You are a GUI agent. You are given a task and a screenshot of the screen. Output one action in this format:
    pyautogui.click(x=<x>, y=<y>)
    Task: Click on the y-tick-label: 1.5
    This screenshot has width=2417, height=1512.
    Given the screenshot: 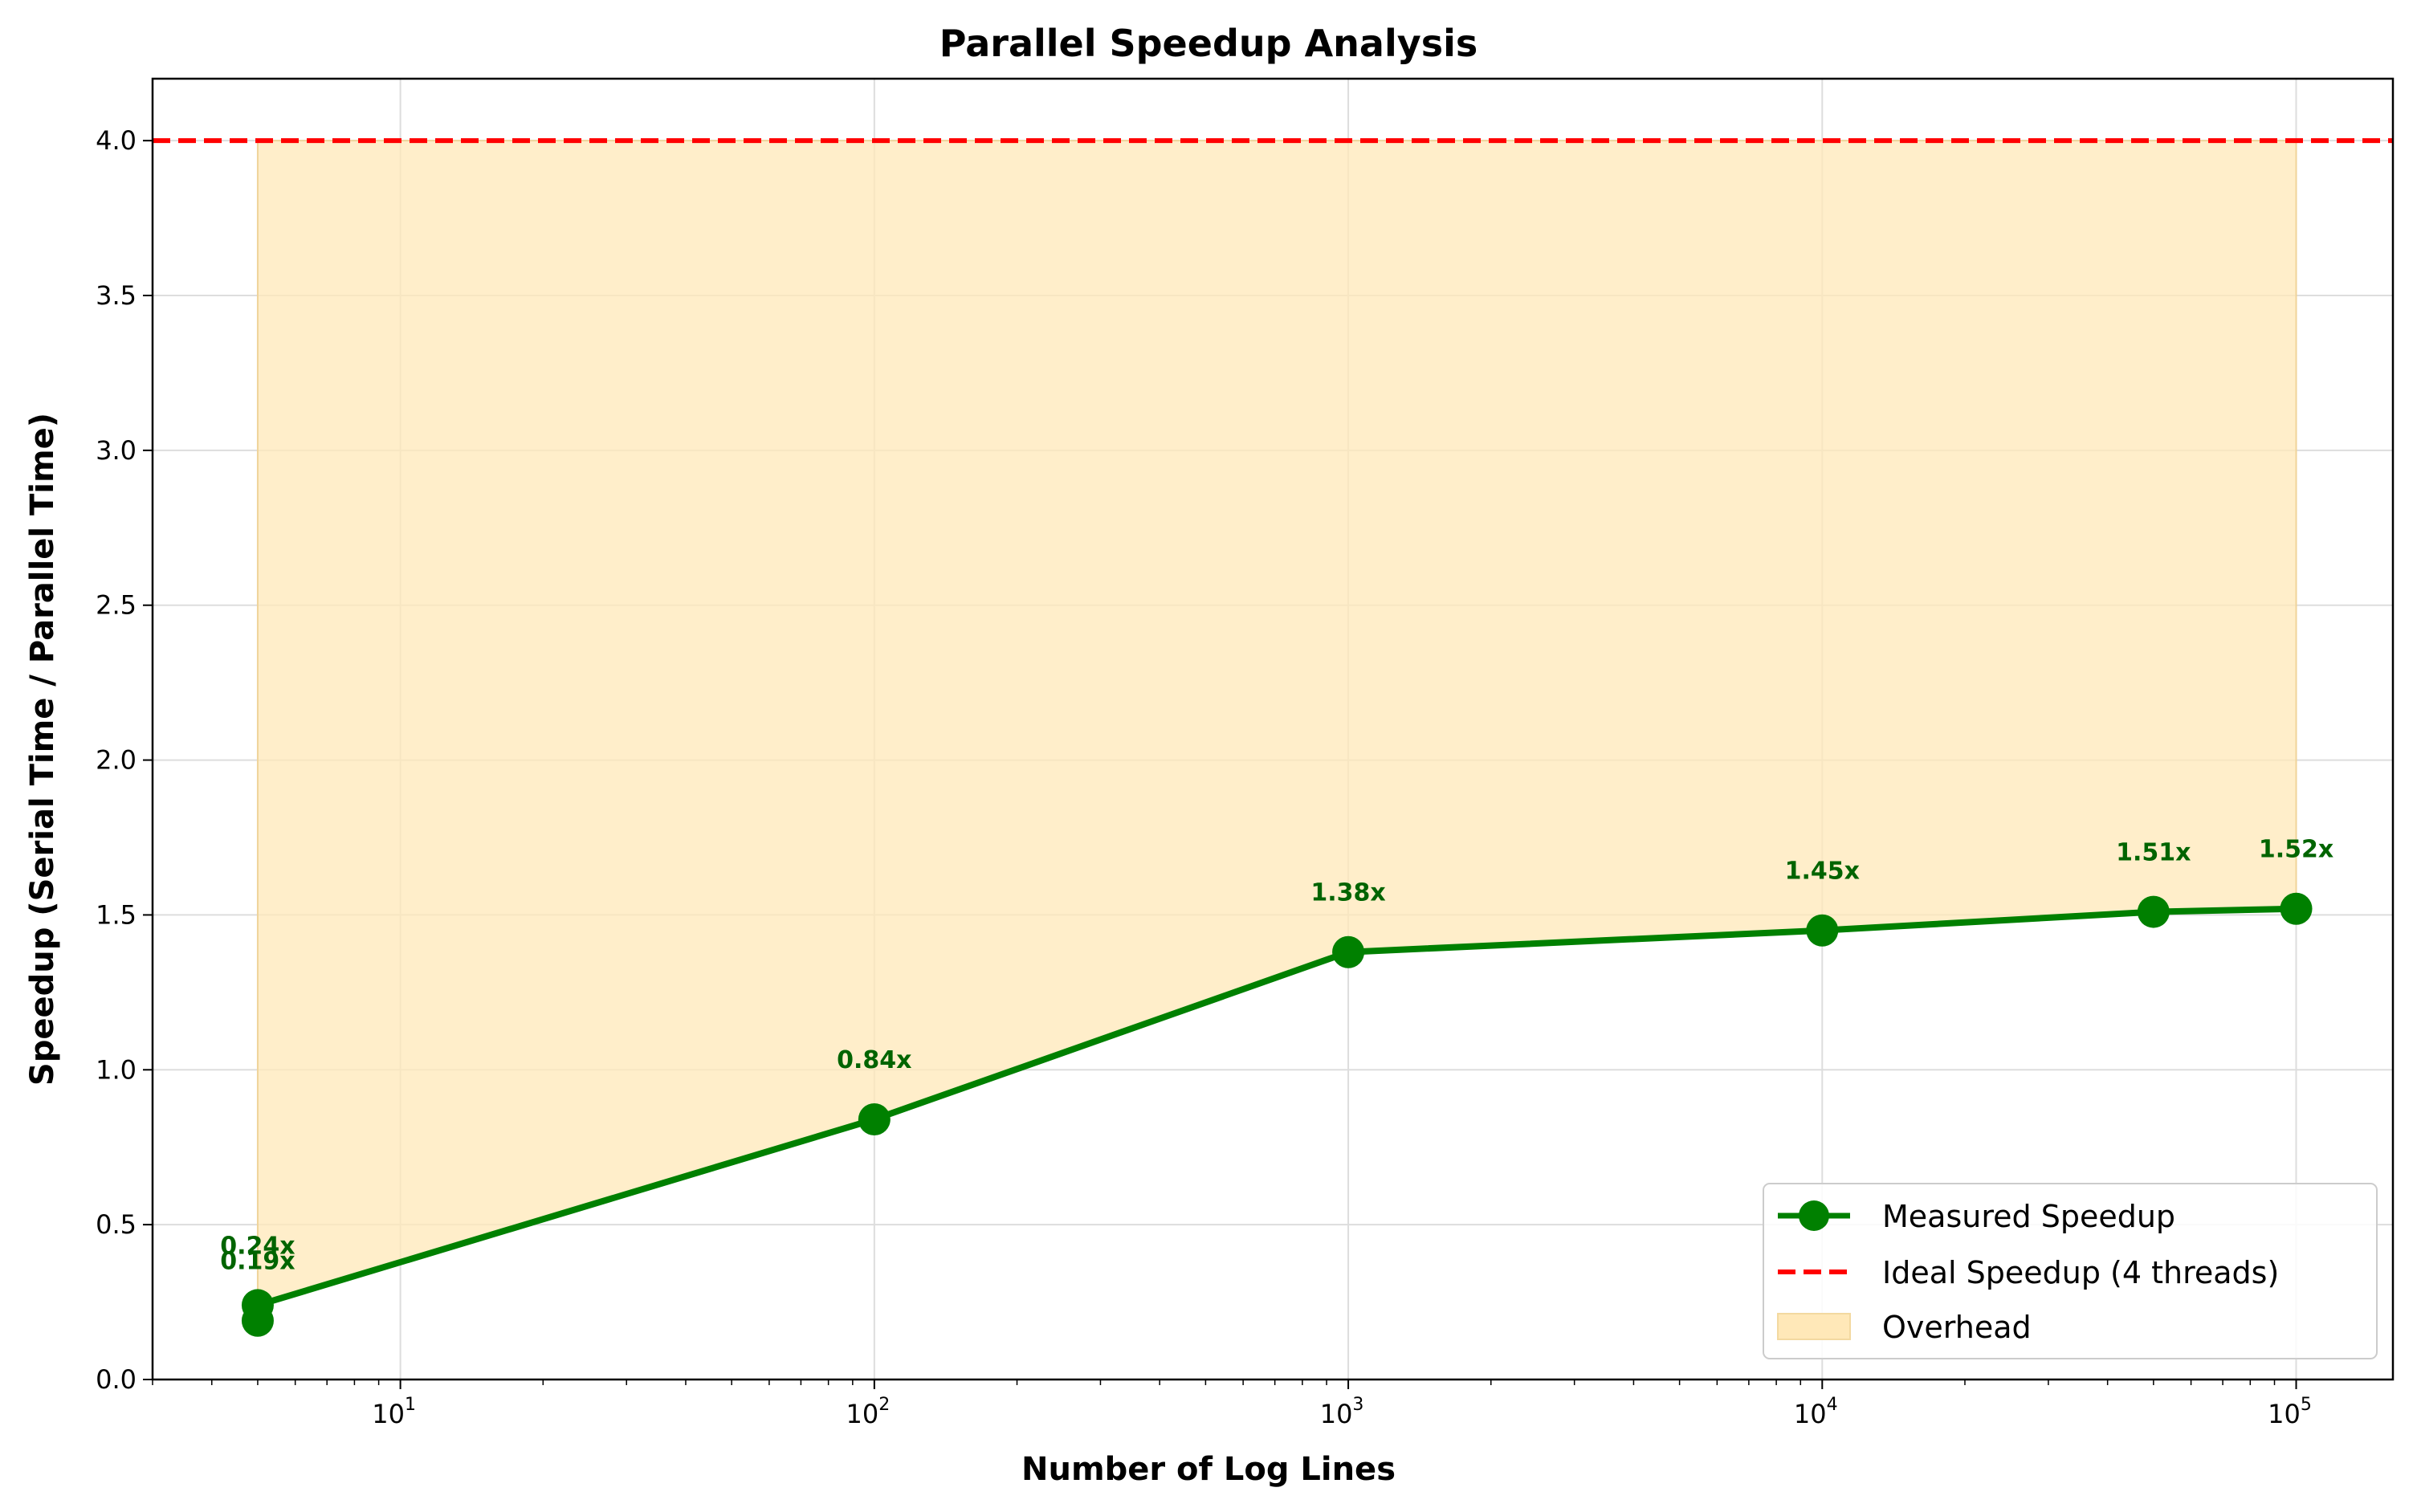 What is the action you would take?
    pyautogui.click(x=116, y=914)
    